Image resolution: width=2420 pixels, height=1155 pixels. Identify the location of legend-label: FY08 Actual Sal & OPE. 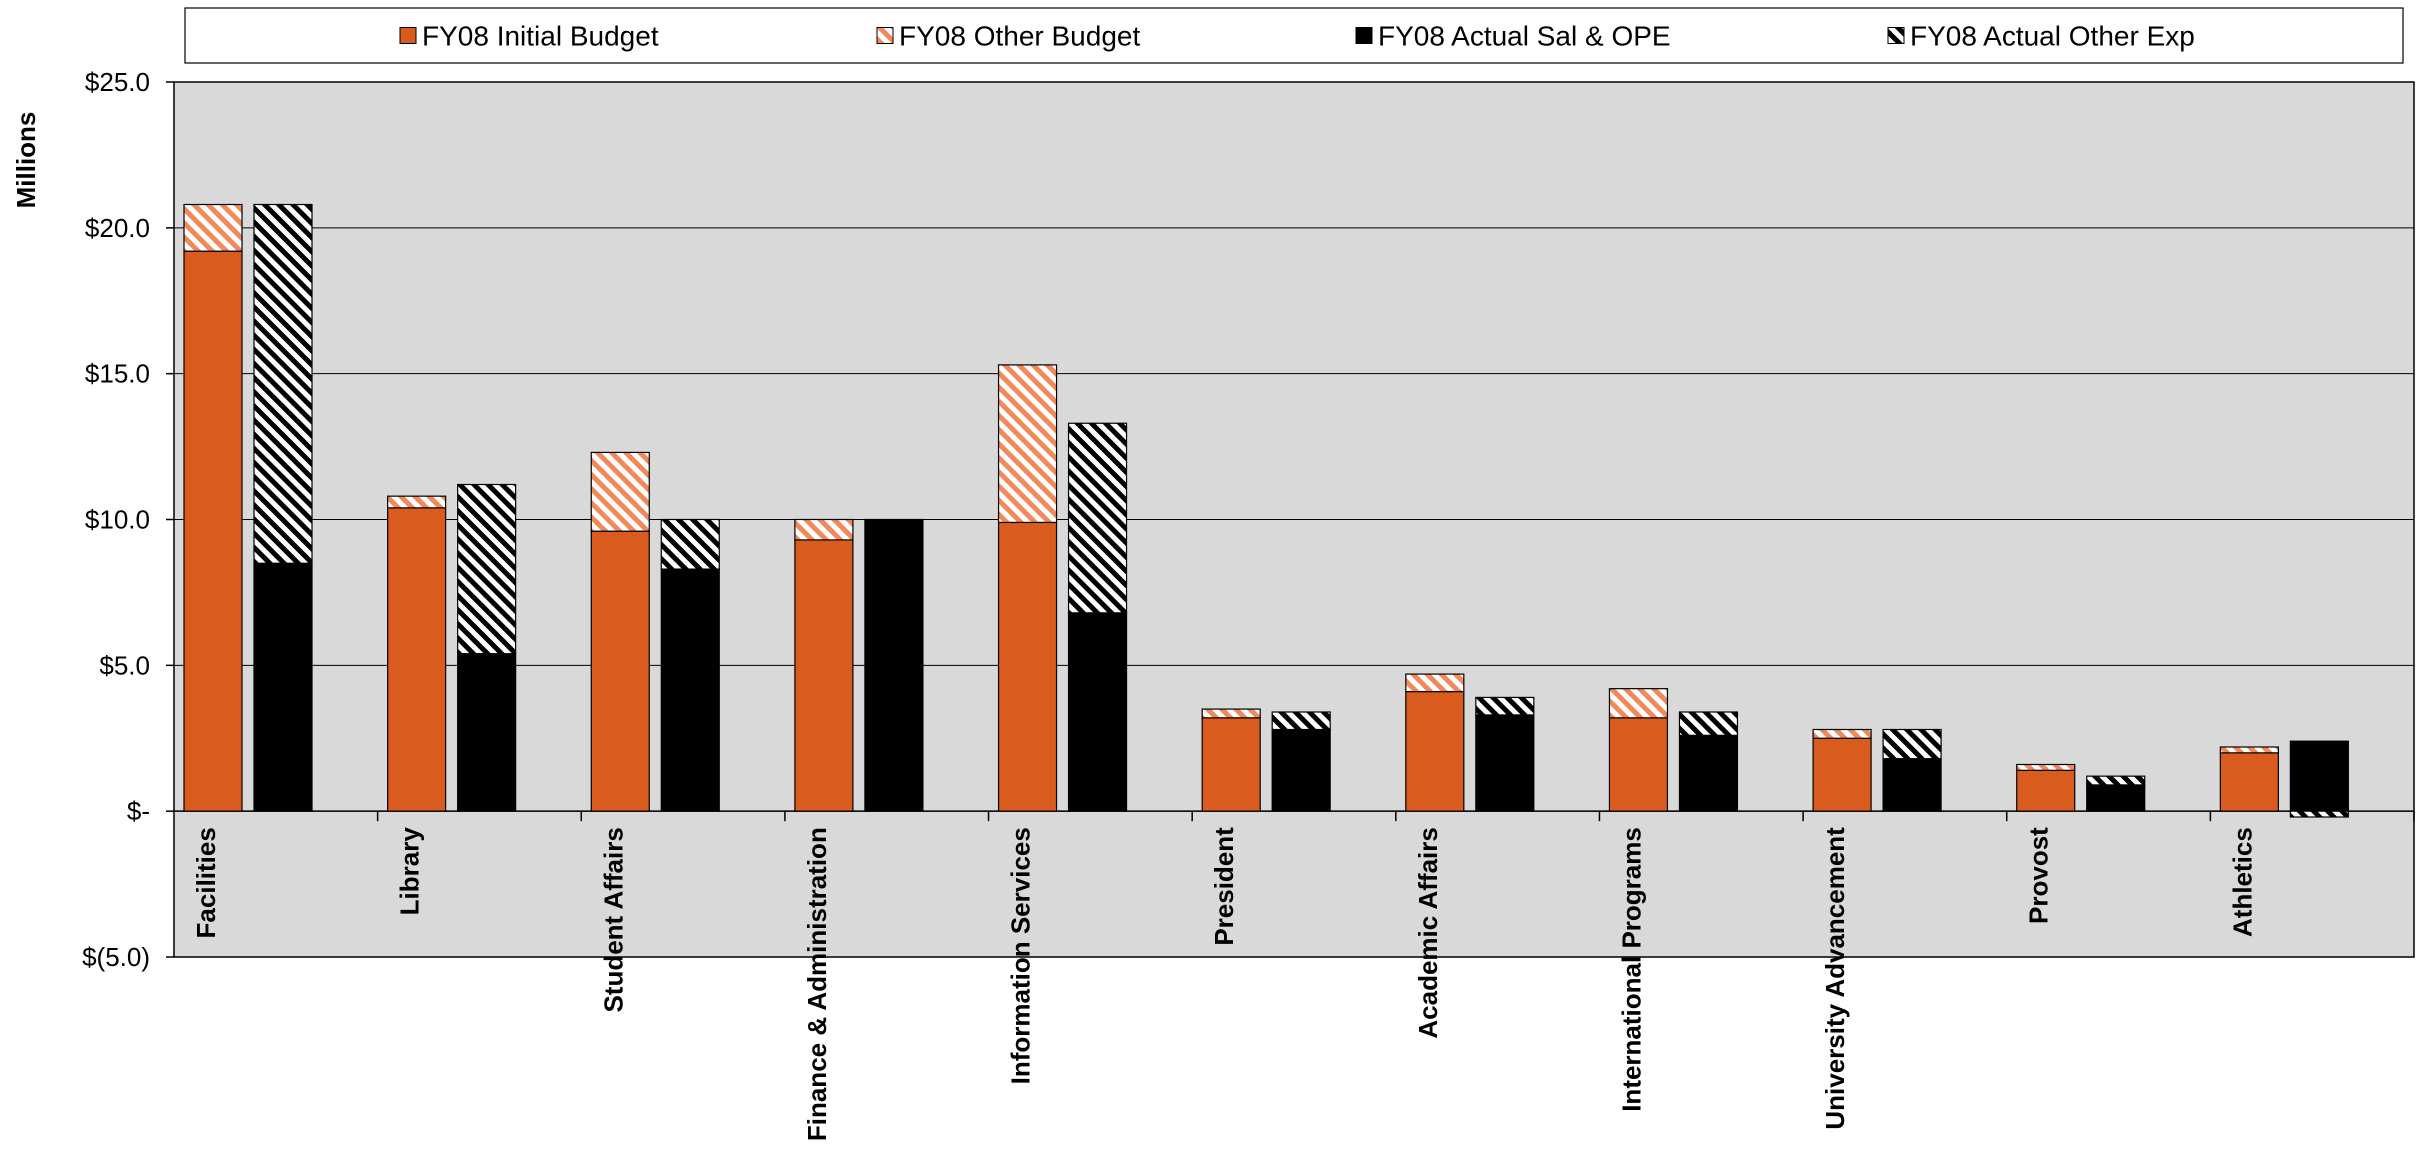
(1524, 36).